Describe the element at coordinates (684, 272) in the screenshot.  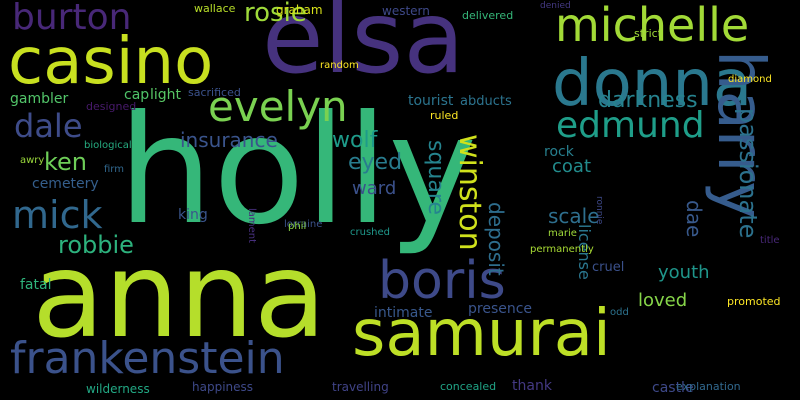
I see `word-youth: youth` at that location.